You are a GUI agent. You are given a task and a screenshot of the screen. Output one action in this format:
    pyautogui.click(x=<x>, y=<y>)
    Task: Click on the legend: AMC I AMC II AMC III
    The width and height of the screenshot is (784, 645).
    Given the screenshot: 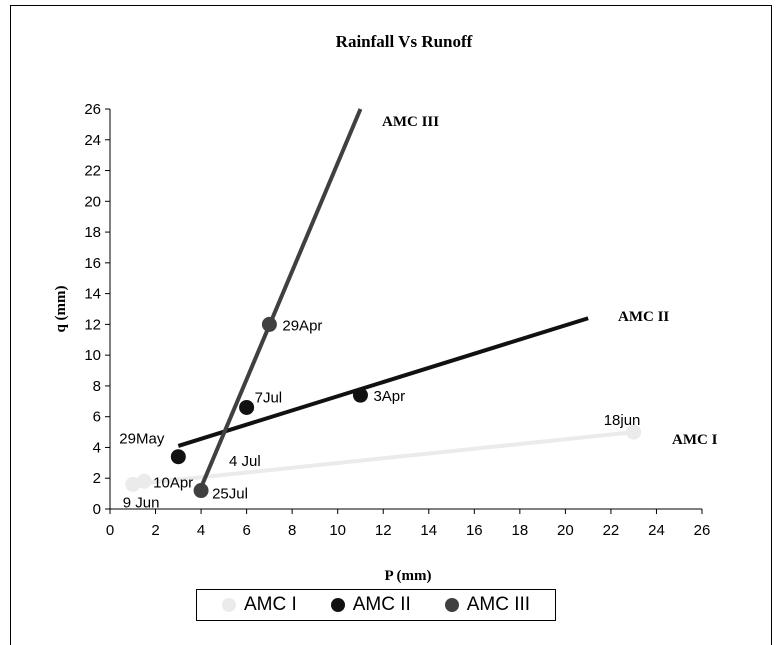 What is the action you would take?
    pyautogui.click(x=376, y=605)
    